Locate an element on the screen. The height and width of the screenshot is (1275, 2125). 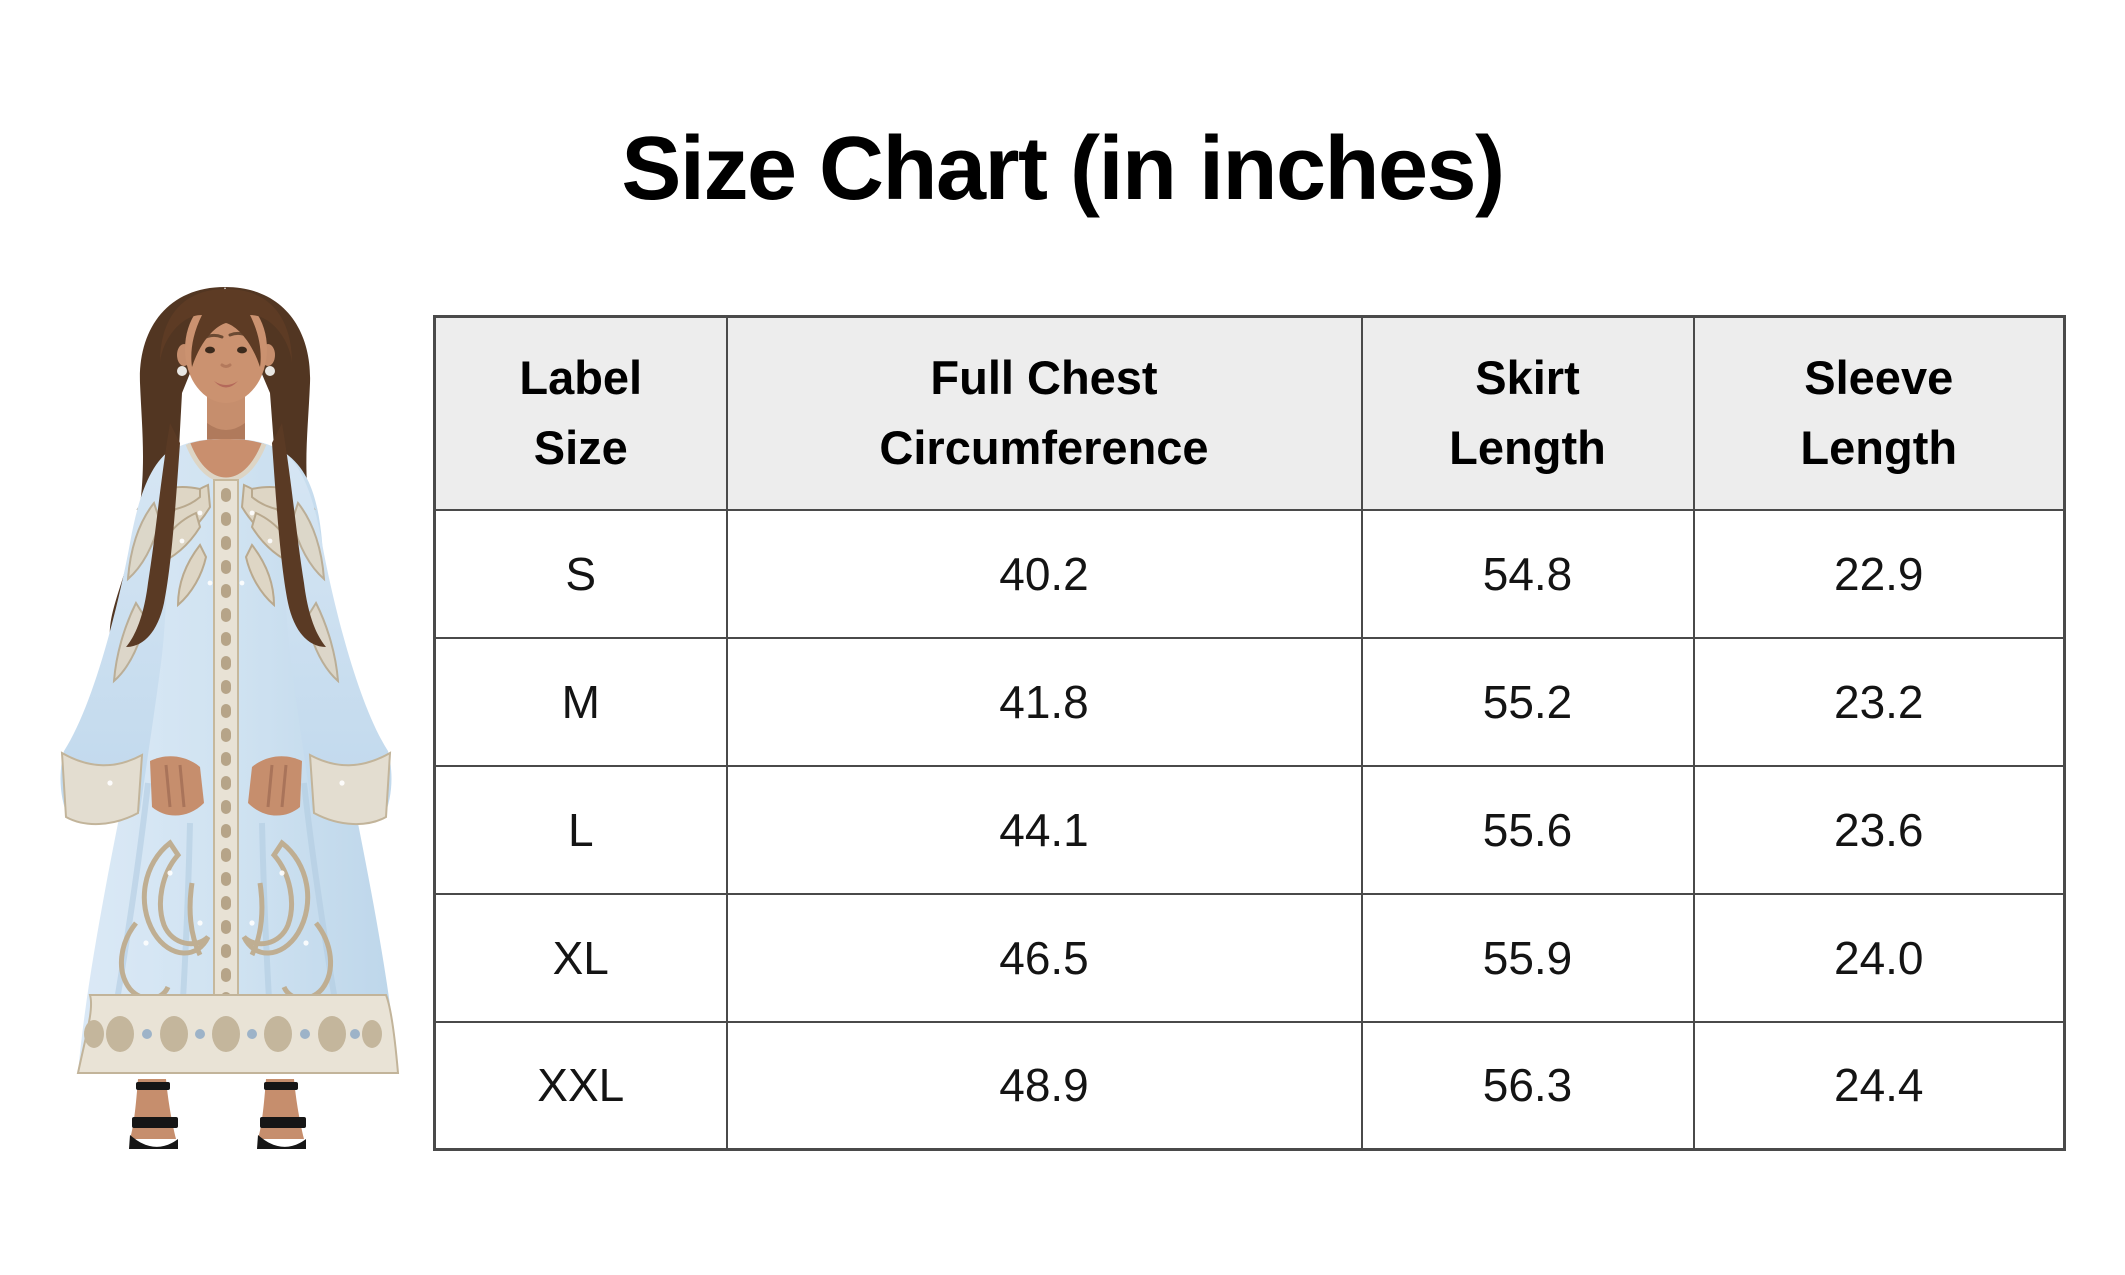
cell-sleeve: 24.0 is located at coordinates (1879, 957).